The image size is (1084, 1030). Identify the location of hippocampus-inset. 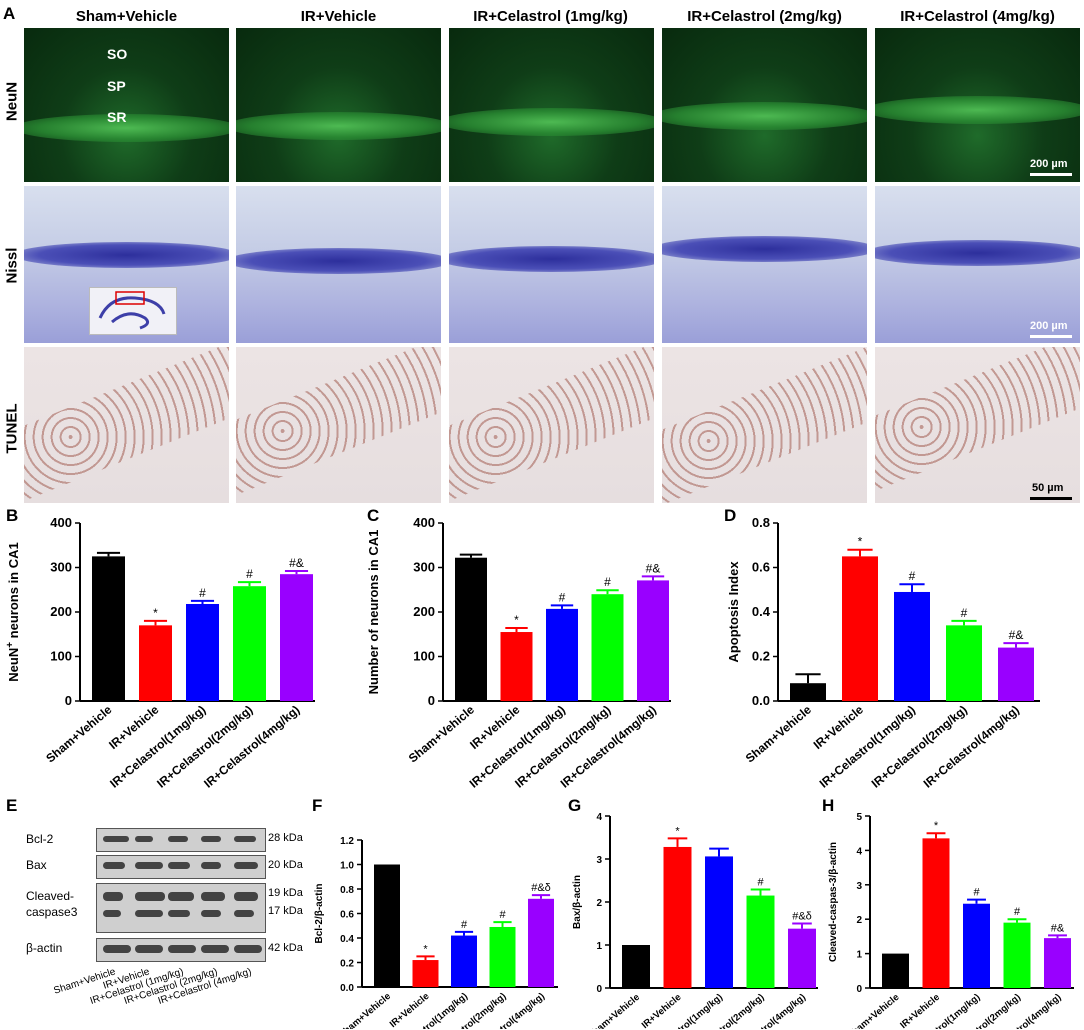
(133, 311).